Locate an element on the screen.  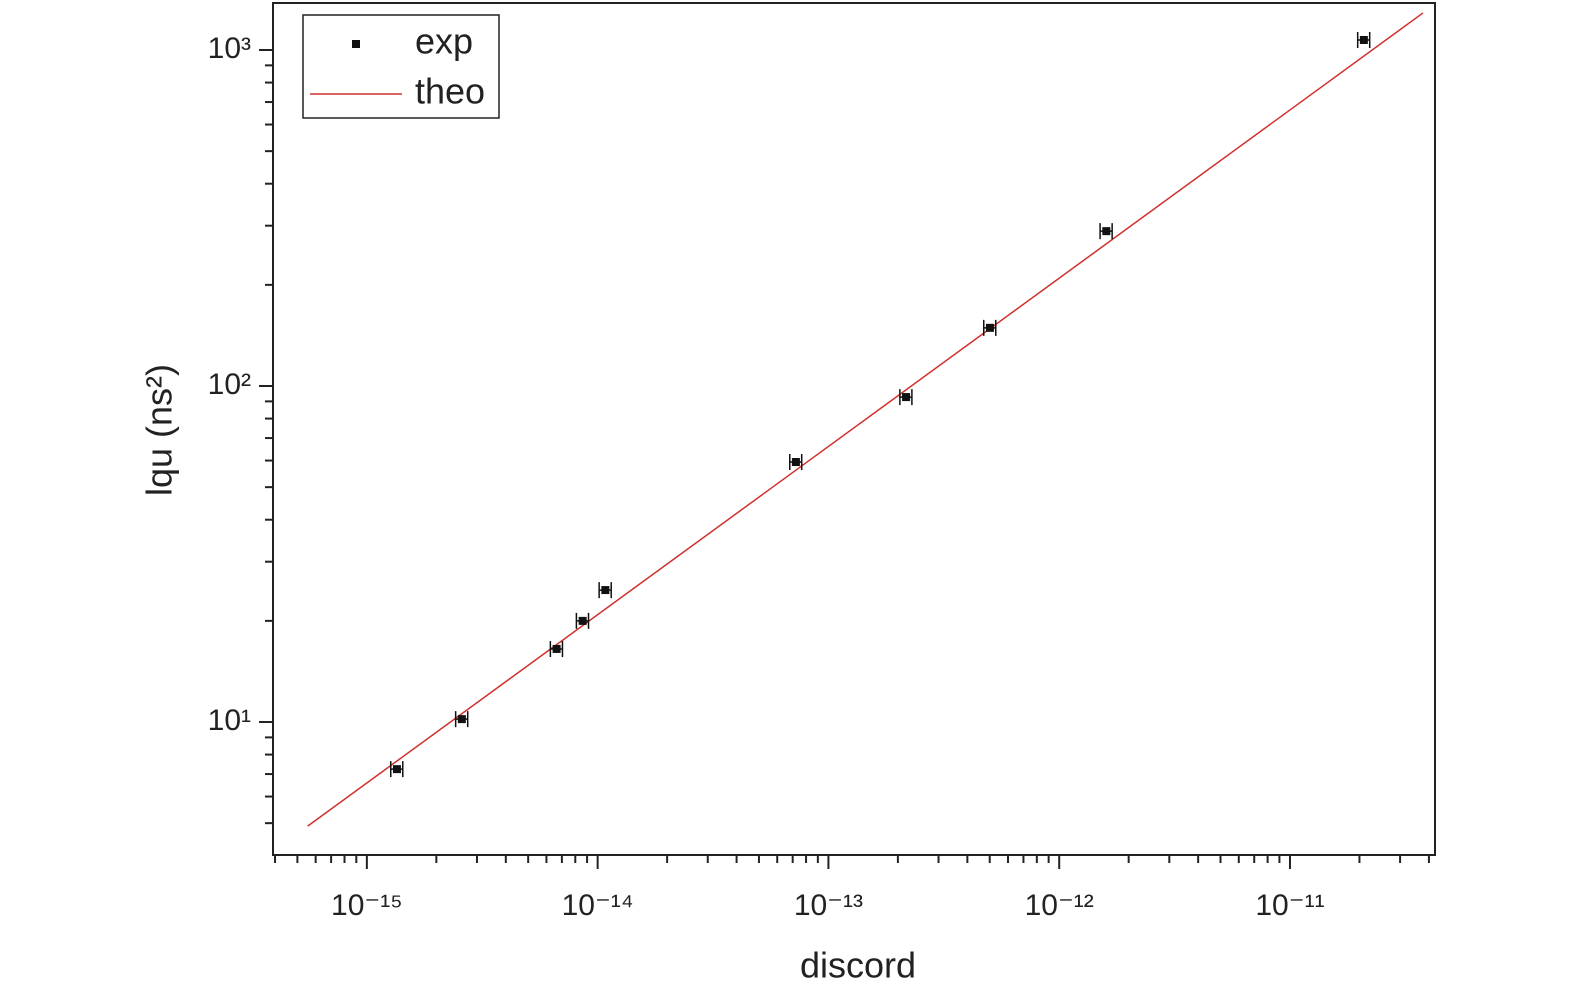
x-tick-label: 10⁻¹² is located at coordinates (1059, 905).